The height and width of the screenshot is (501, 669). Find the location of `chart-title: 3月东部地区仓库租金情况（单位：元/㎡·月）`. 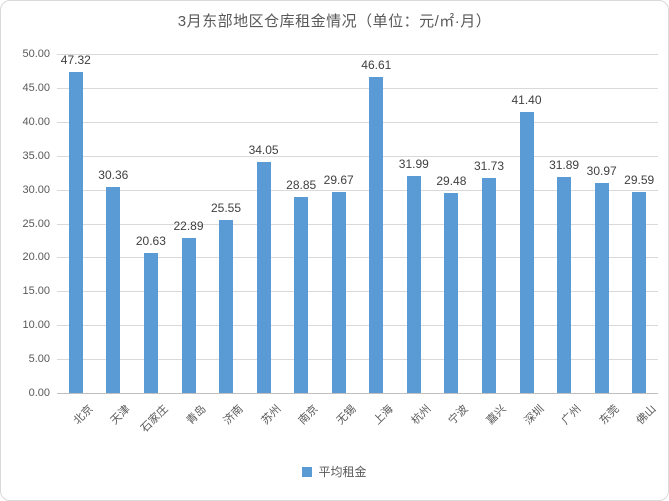

chart-title: 3月东部地区仓库租金情况（单位：元/㎡·月） is located at coordinates (334, 21).